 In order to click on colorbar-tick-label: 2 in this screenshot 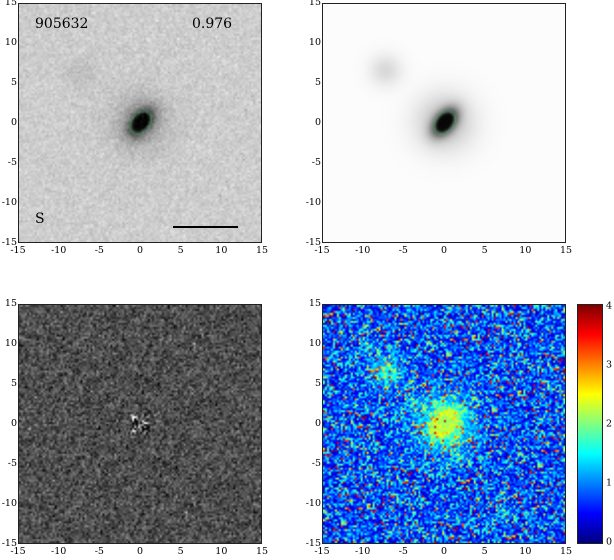, I will do `click(609, 424)`.